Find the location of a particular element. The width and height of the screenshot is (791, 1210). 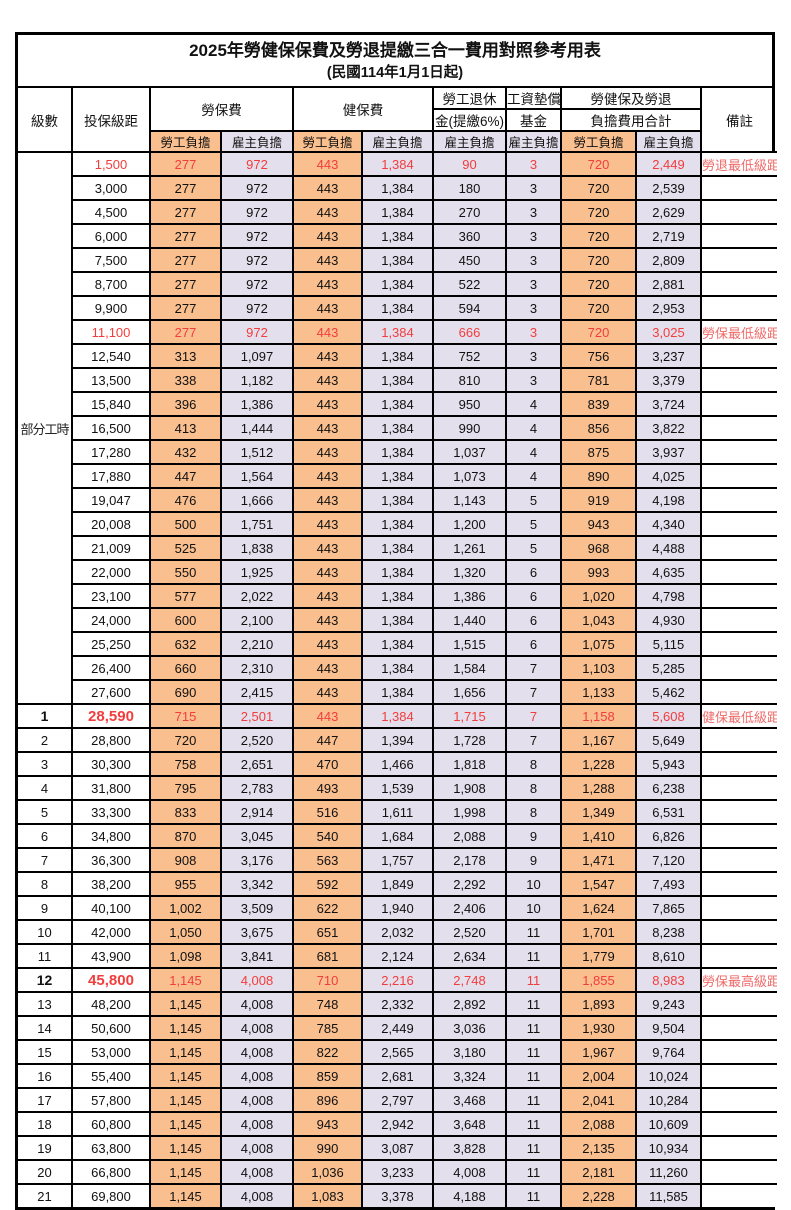

cell-labor-insurance-employer: 1,444 is located at coordinates (257, 428).